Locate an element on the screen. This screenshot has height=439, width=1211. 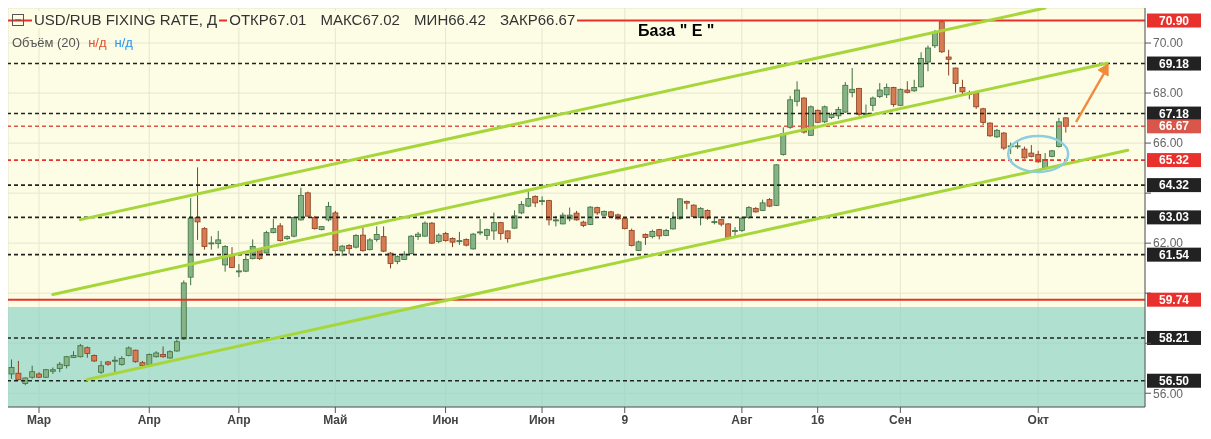
ref-line-label: 59.74 is located at coordinates (1174, 299).